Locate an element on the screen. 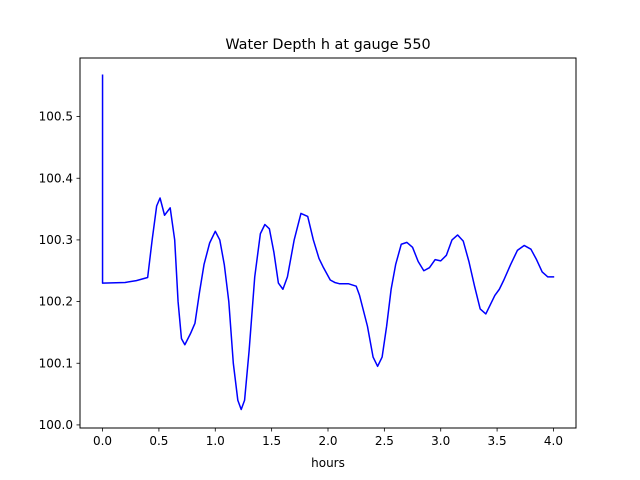  y-tick-label: 100.3 is located at coordinates (56, 240).